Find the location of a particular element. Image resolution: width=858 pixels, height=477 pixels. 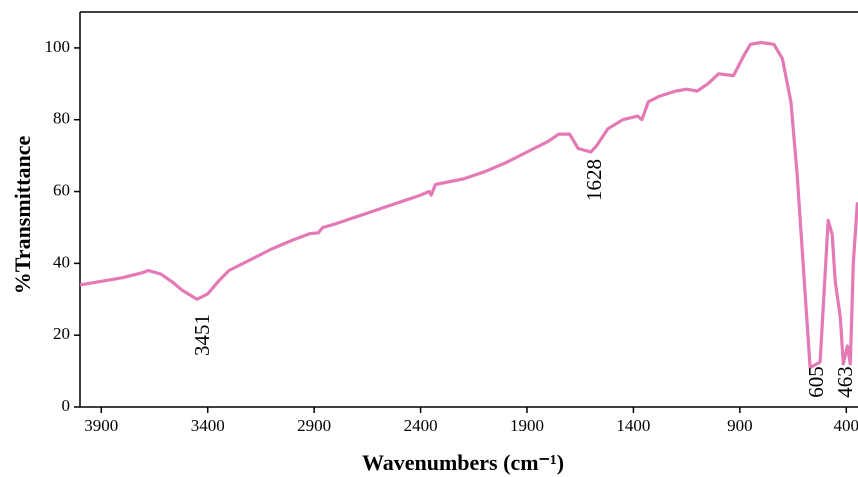

x-tick-label: 1400 is located at coordinates (633, 425).